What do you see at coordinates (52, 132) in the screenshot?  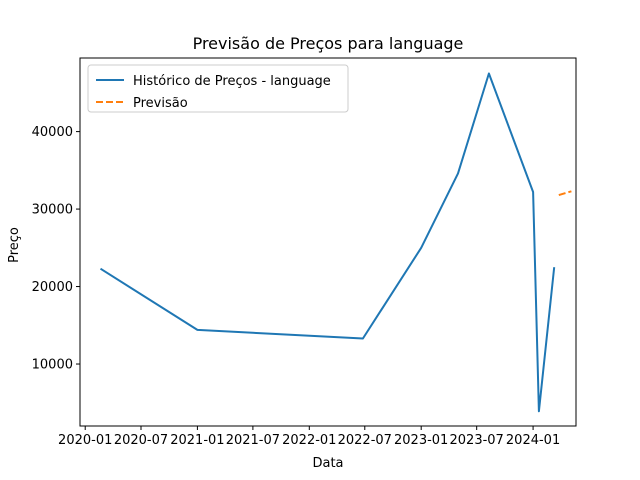 I see `y-tick-label: 40000` at bounding box center [52, 132].